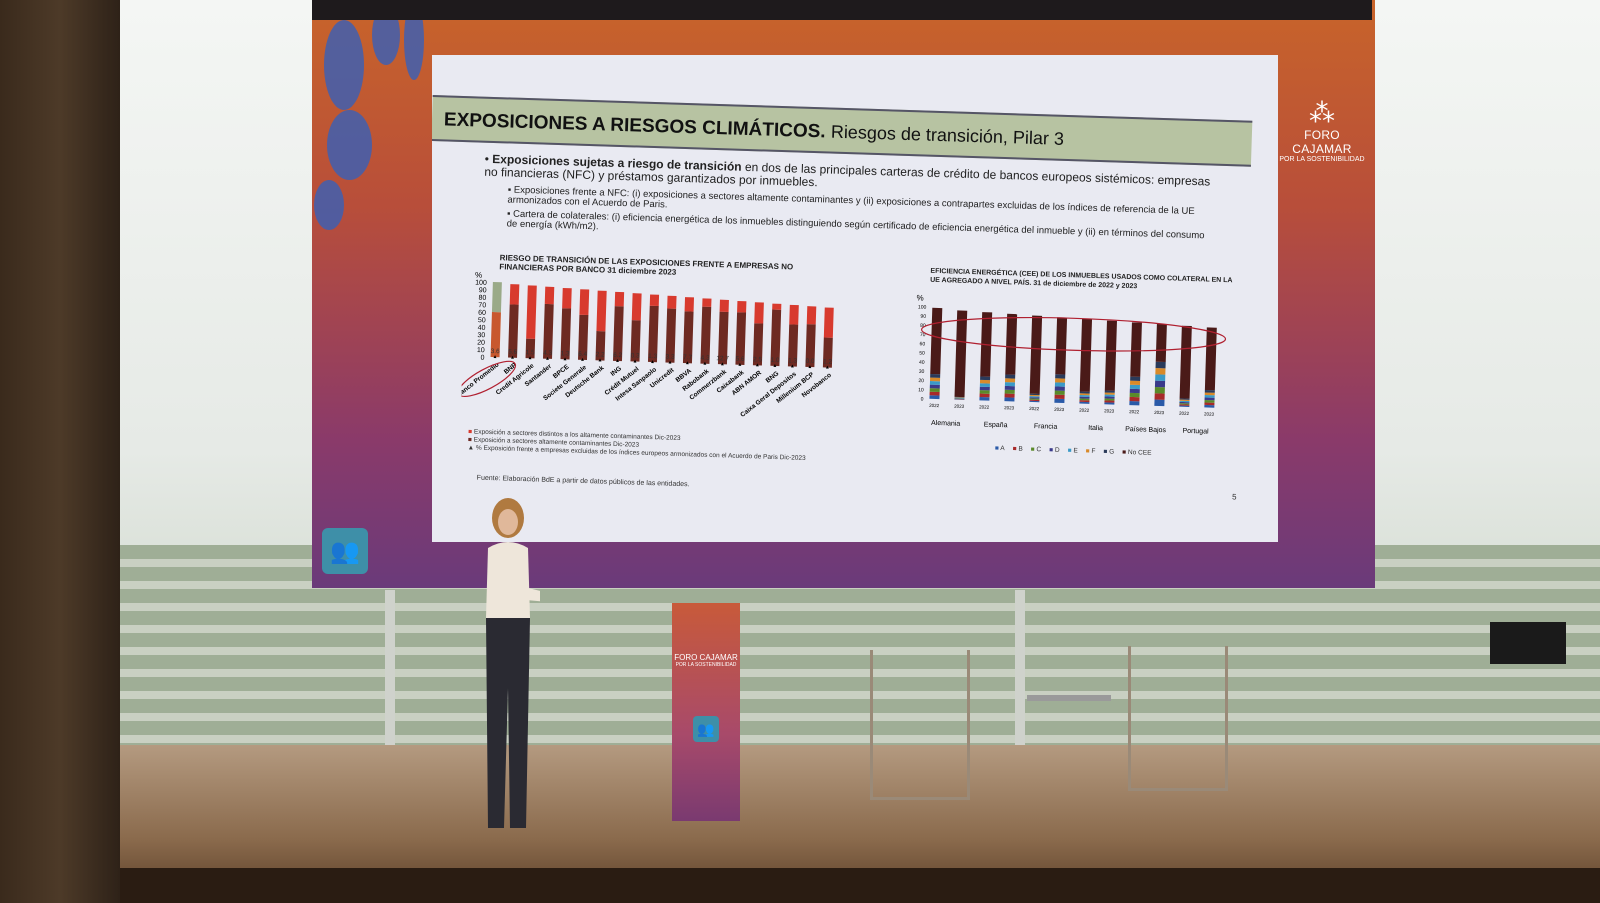 The width and height of the screenshot is (1600, 903). Describe the element at coordinates (922, 344) in the screenshot. I see `y-tick-label: 60` at that location.